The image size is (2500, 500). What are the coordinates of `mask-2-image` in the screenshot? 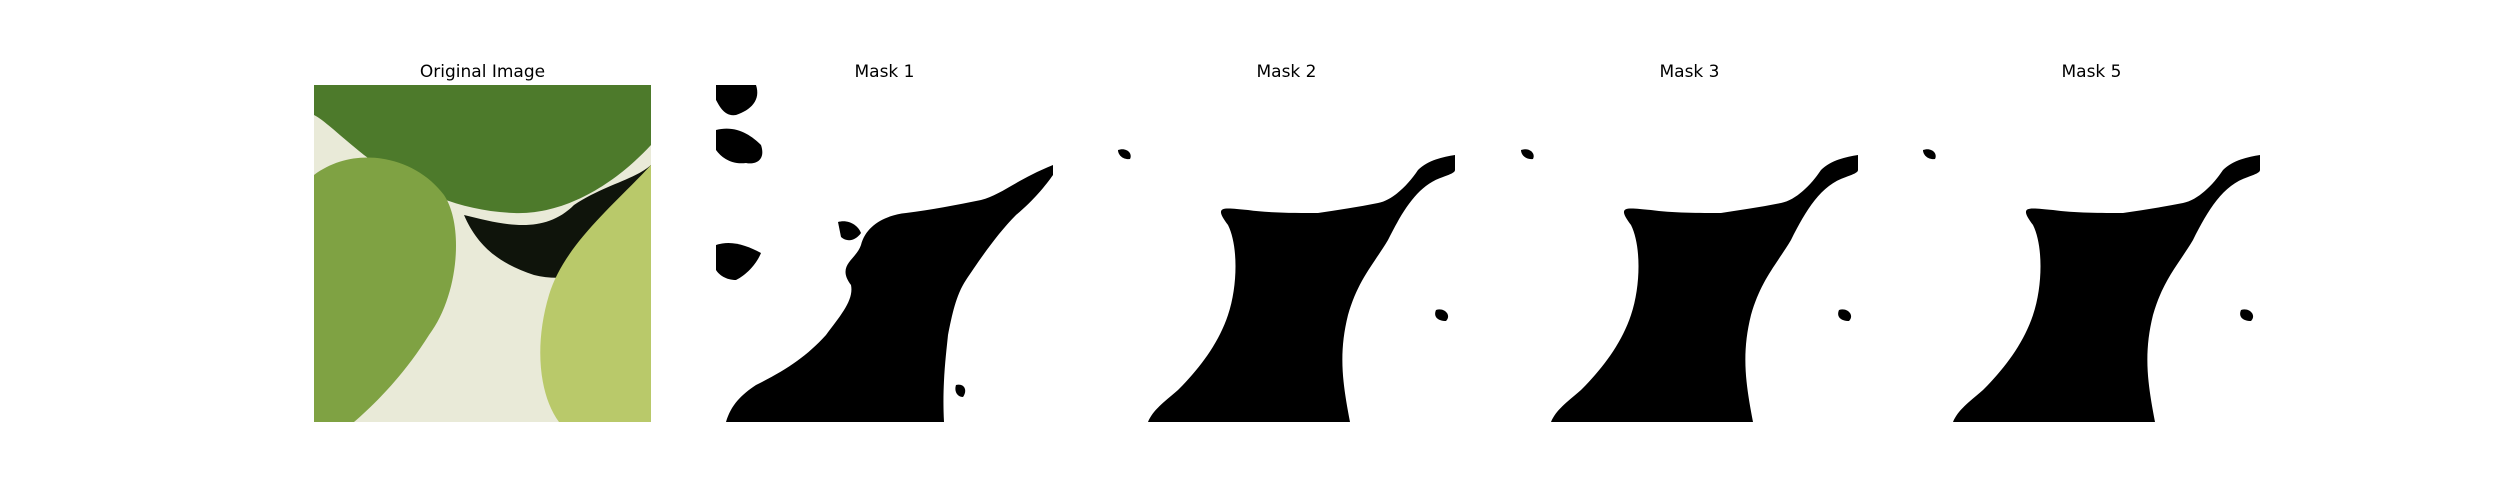 It's located at (1286, 253).